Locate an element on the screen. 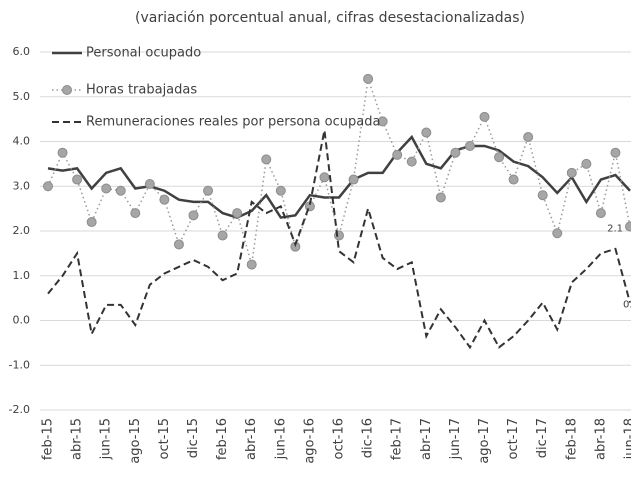 Image resolution: width=631 pixels, height=478 pixels. x-tick-label: abr-18 is located at coordinates (600, 439).